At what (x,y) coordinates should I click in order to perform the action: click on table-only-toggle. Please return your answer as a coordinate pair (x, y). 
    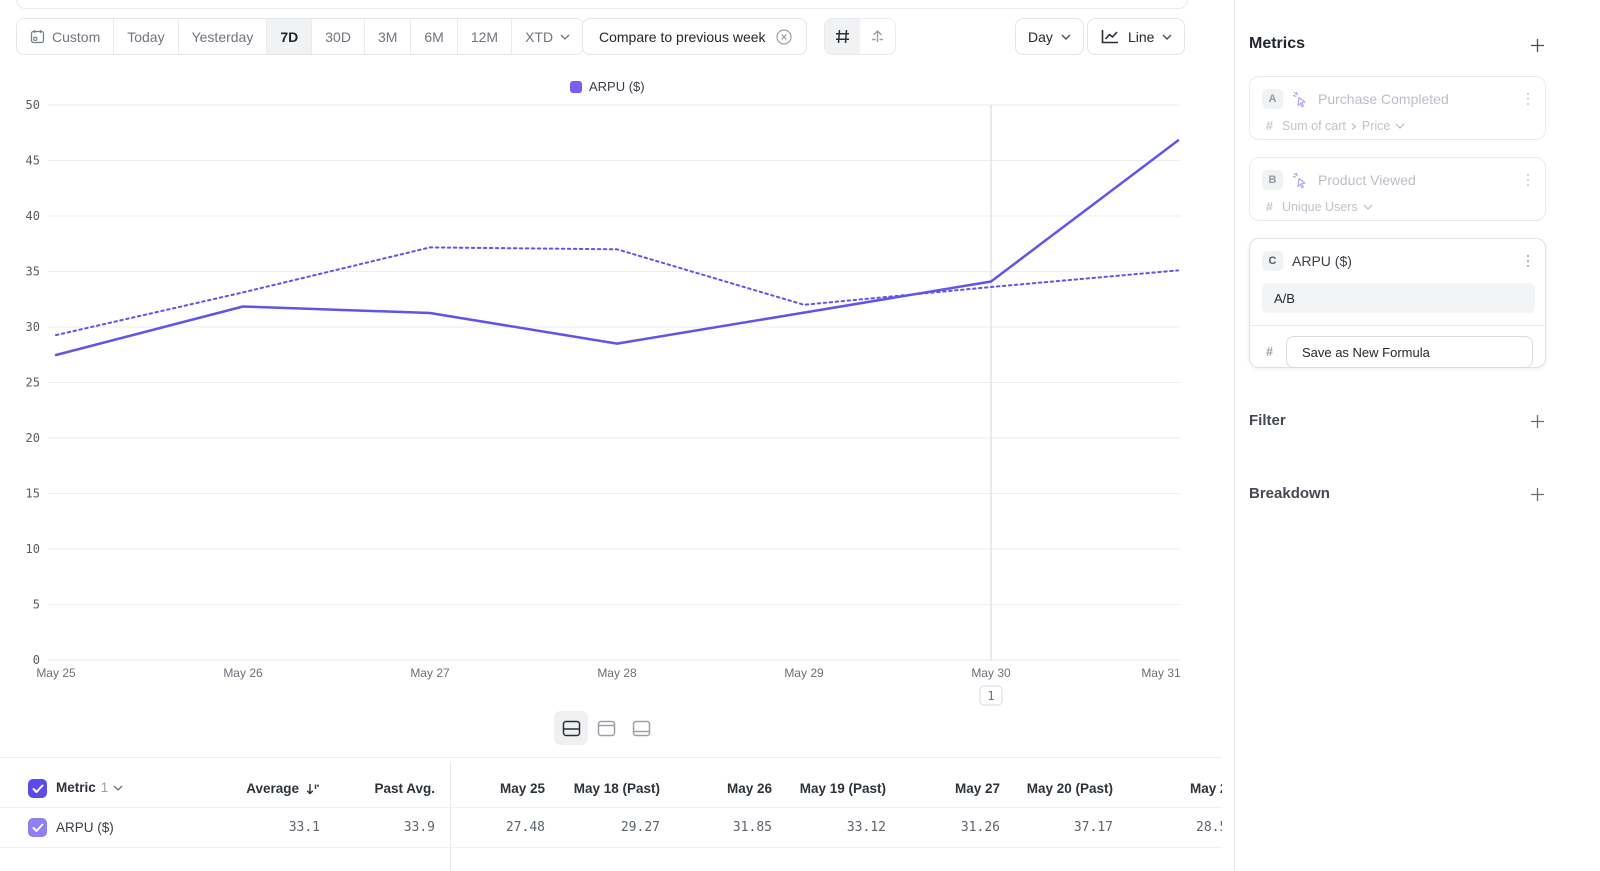
    Looking at the image, I should click on (641, 728).